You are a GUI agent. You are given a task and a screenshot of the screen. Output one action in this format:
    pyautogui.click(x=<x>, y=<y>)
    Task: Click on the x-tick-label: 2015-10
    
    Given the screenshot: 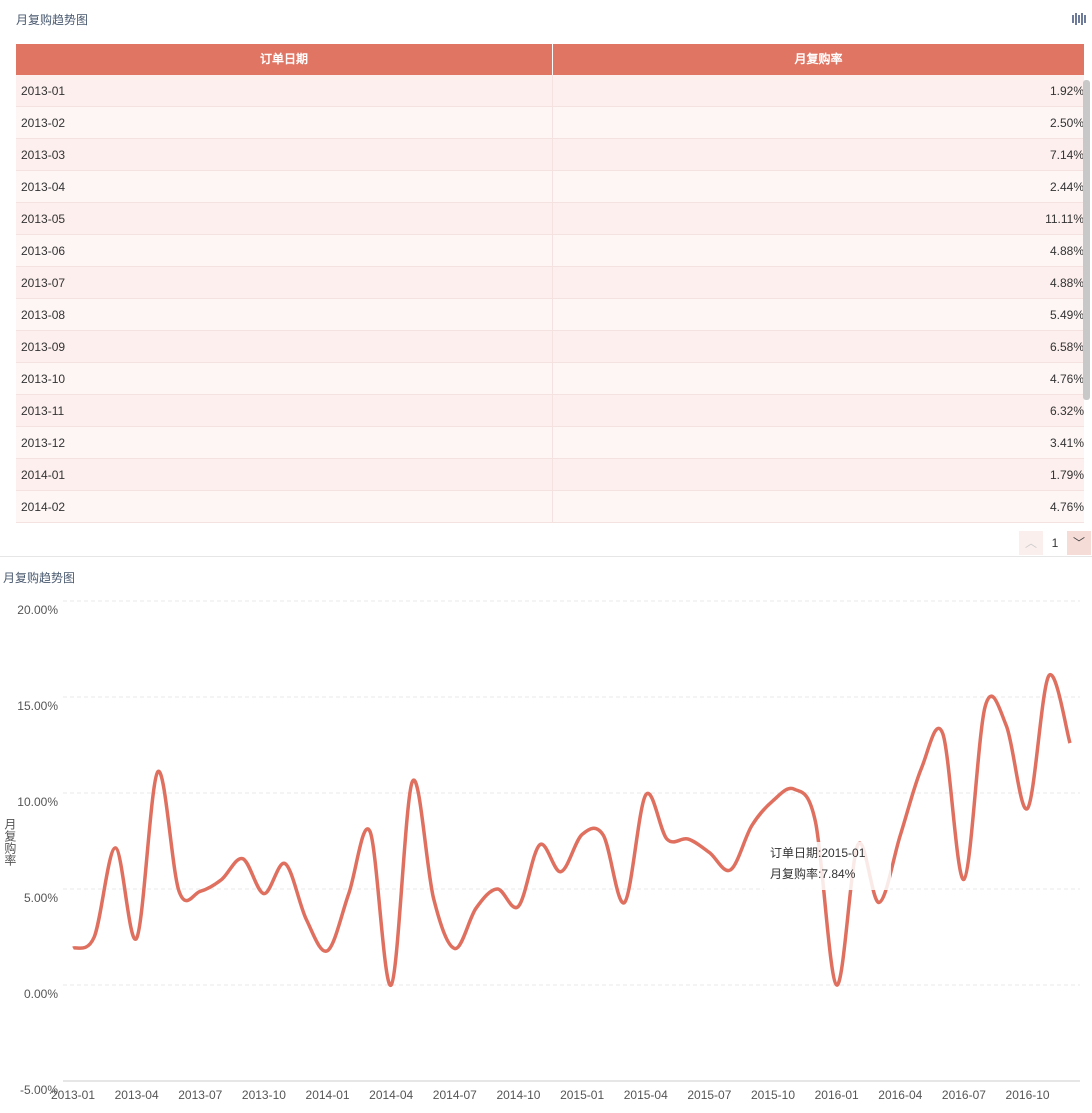 What is the action you would take?
    pyautogui.click(x=773, y=1095)
    